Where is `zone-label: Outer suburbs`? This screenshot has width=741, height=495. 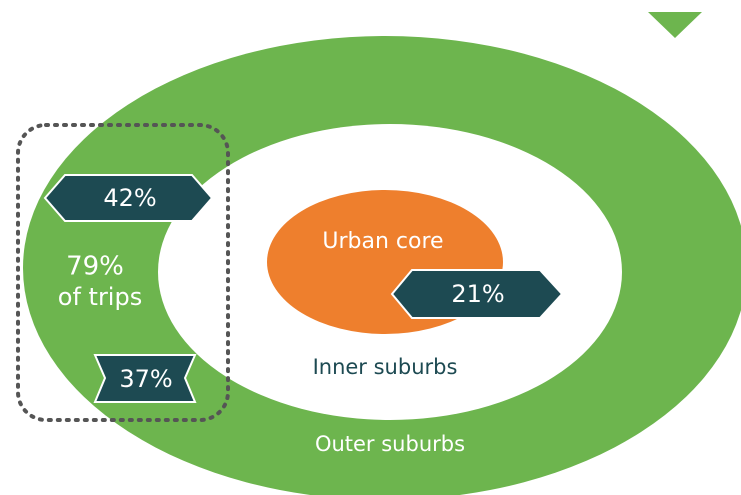 zone-label: Outer suburbs is located at coordinates (390, 444).